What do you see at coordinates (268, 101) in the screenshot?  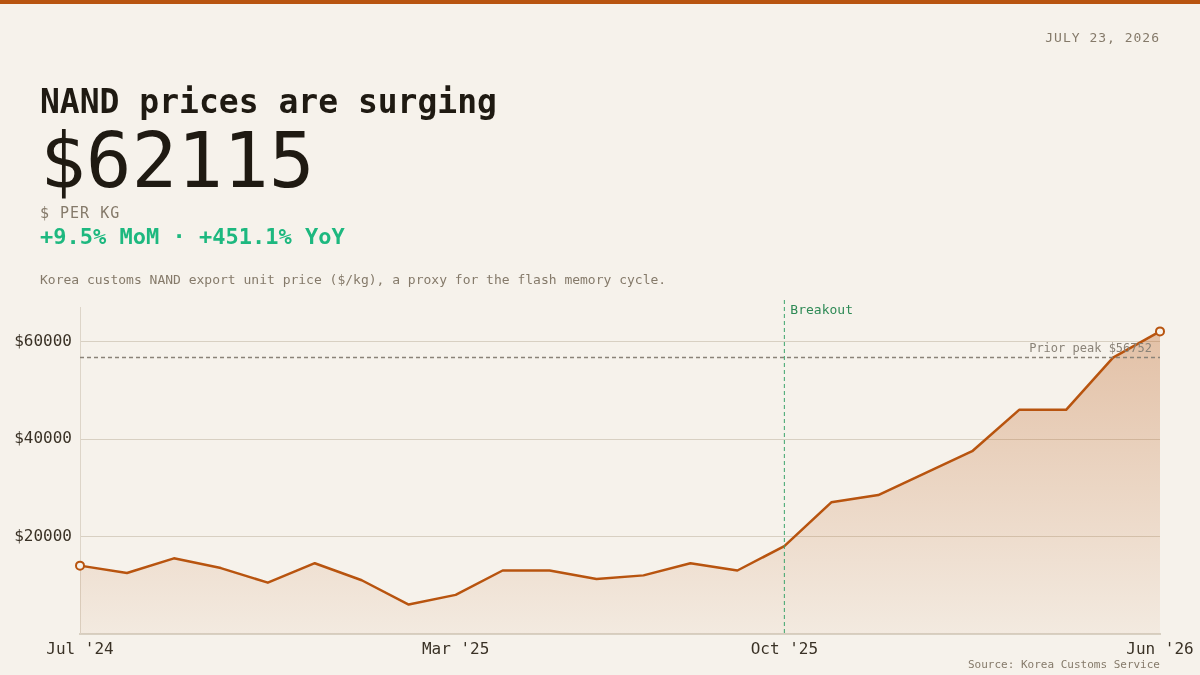 I see `chart-title: NAND prices are surging` at bounding box center [268, 101].